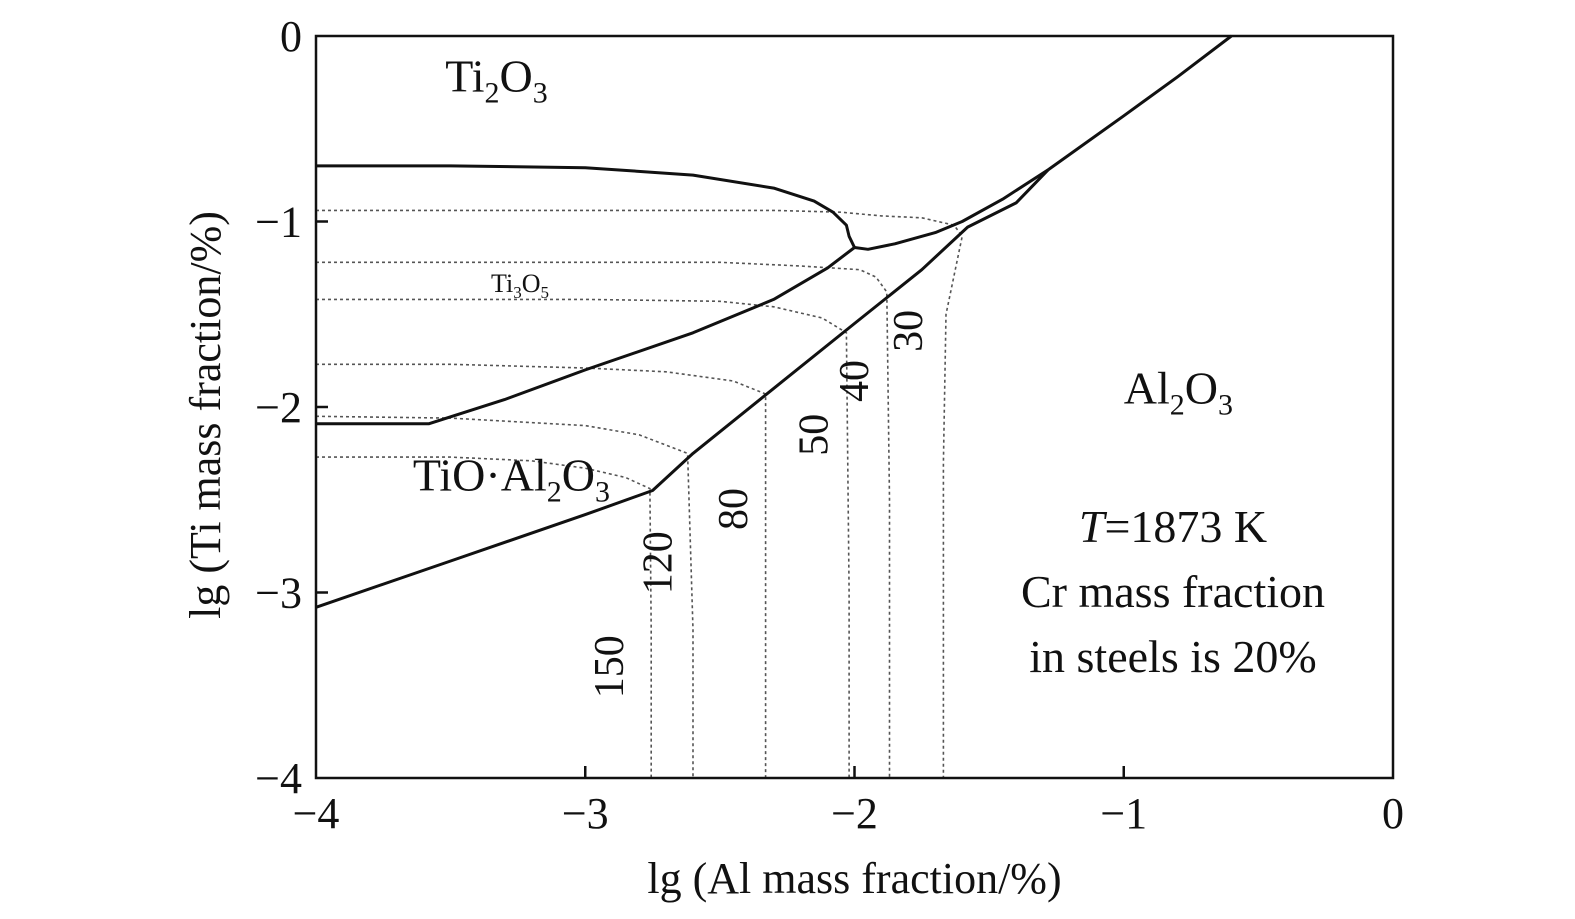  Describe the element at coordinates (278, 407) in the screenshot. I see `y-tick-label: −2` at that location.